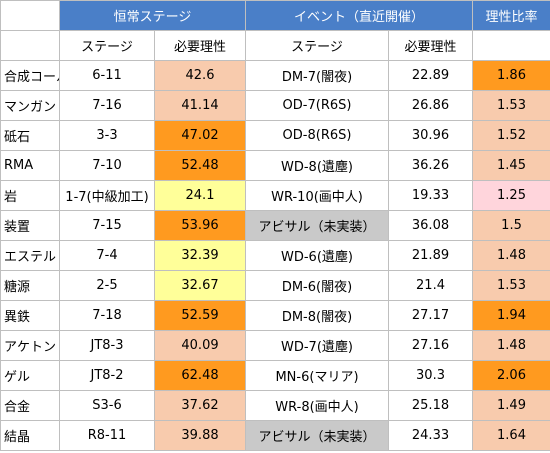 This screenshot has width=550, height=453. What do you see at coordinates (30, 285) in the screenshot?
I see `material-cell: 糖源` at bounding box center [30, 285].